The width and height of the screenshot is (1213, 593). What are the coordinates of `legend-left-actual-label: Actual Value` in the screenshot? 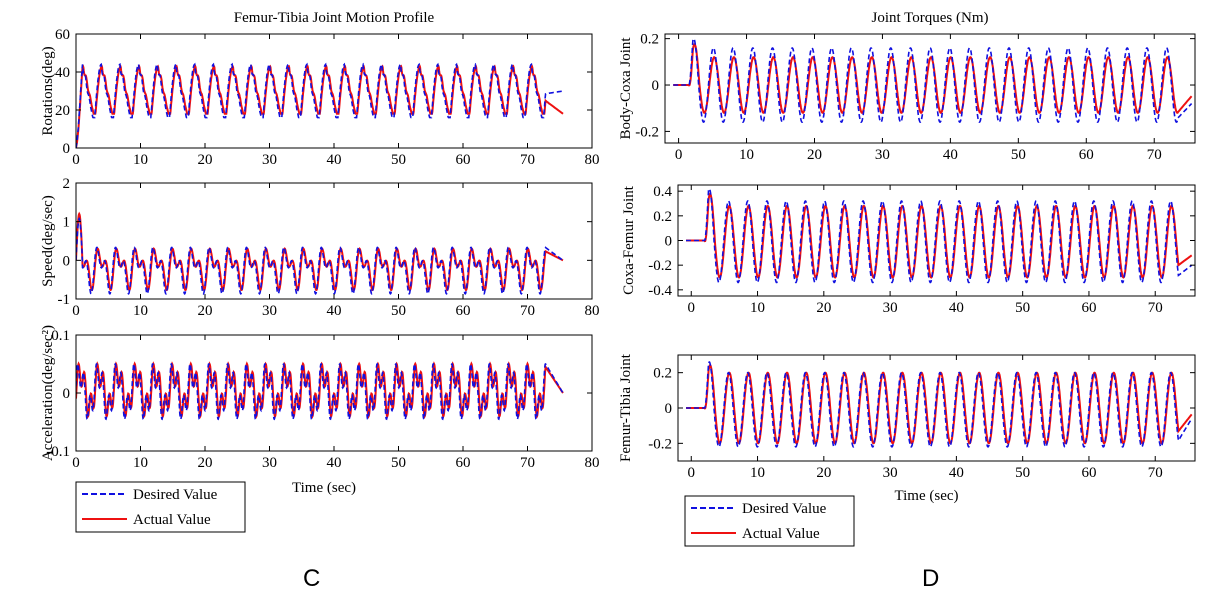 It's located at (172, 520).